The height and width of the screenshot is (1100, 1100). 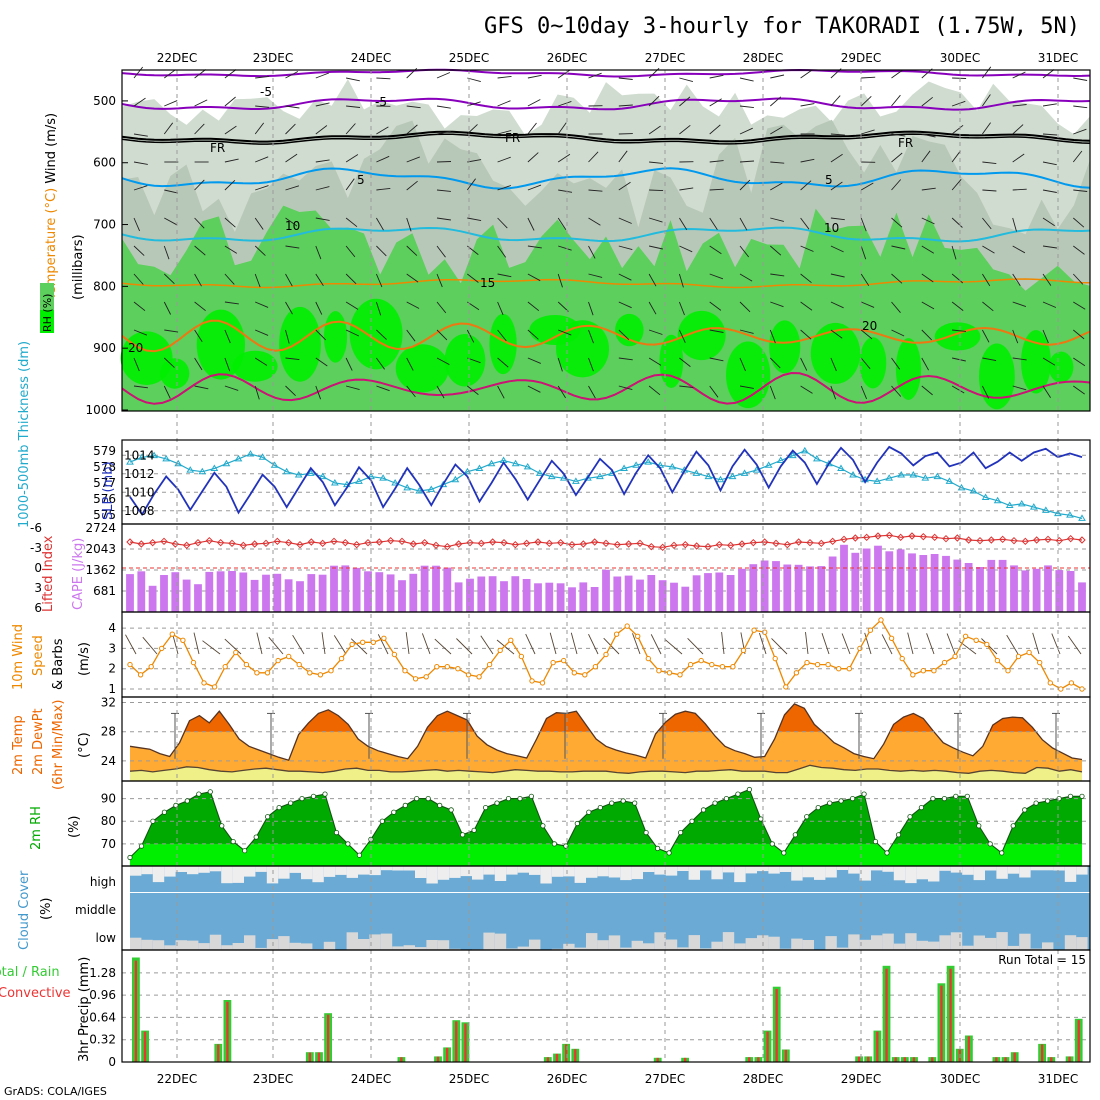 What do you see at coordinates (84, 745) in the screenshot?
I see `temp-ylabel-unit: (°C)` at bounding box center [84, 745].